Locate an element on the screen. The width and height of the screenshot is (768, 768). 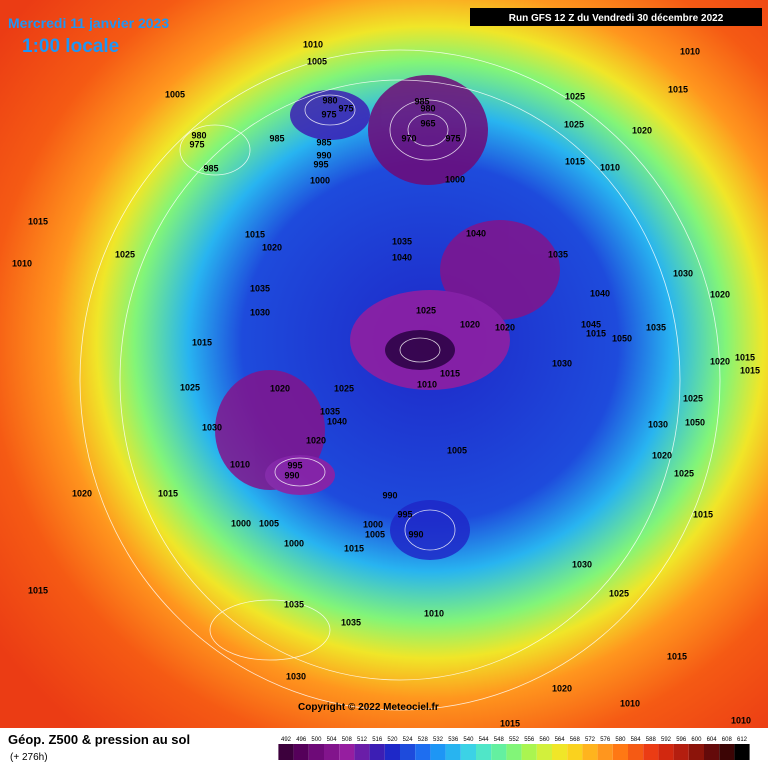
scale-label: 536 is located at coordinates (453, 740).